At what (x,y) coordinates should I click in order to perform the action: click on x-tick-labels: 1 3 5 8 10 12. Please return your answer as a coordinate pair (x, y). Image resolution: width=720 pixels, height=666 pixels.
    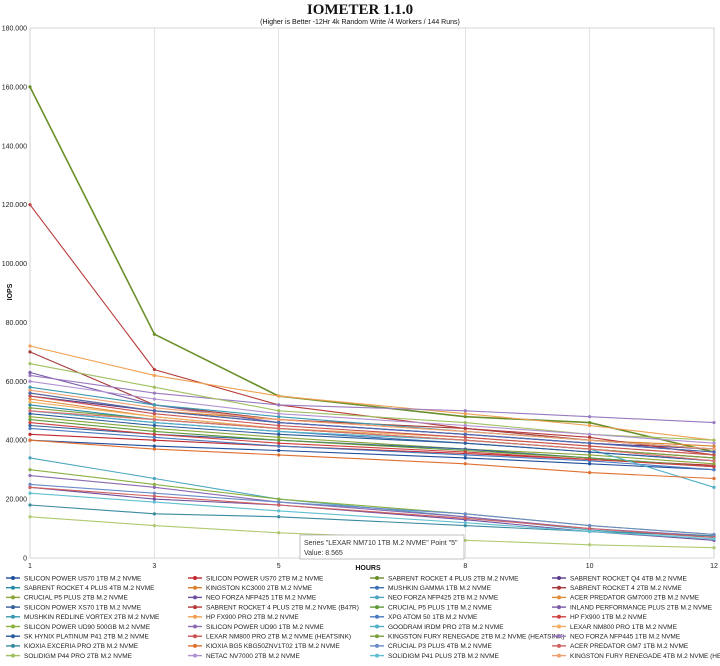
    Looking at the image, I should click on (373, 566).